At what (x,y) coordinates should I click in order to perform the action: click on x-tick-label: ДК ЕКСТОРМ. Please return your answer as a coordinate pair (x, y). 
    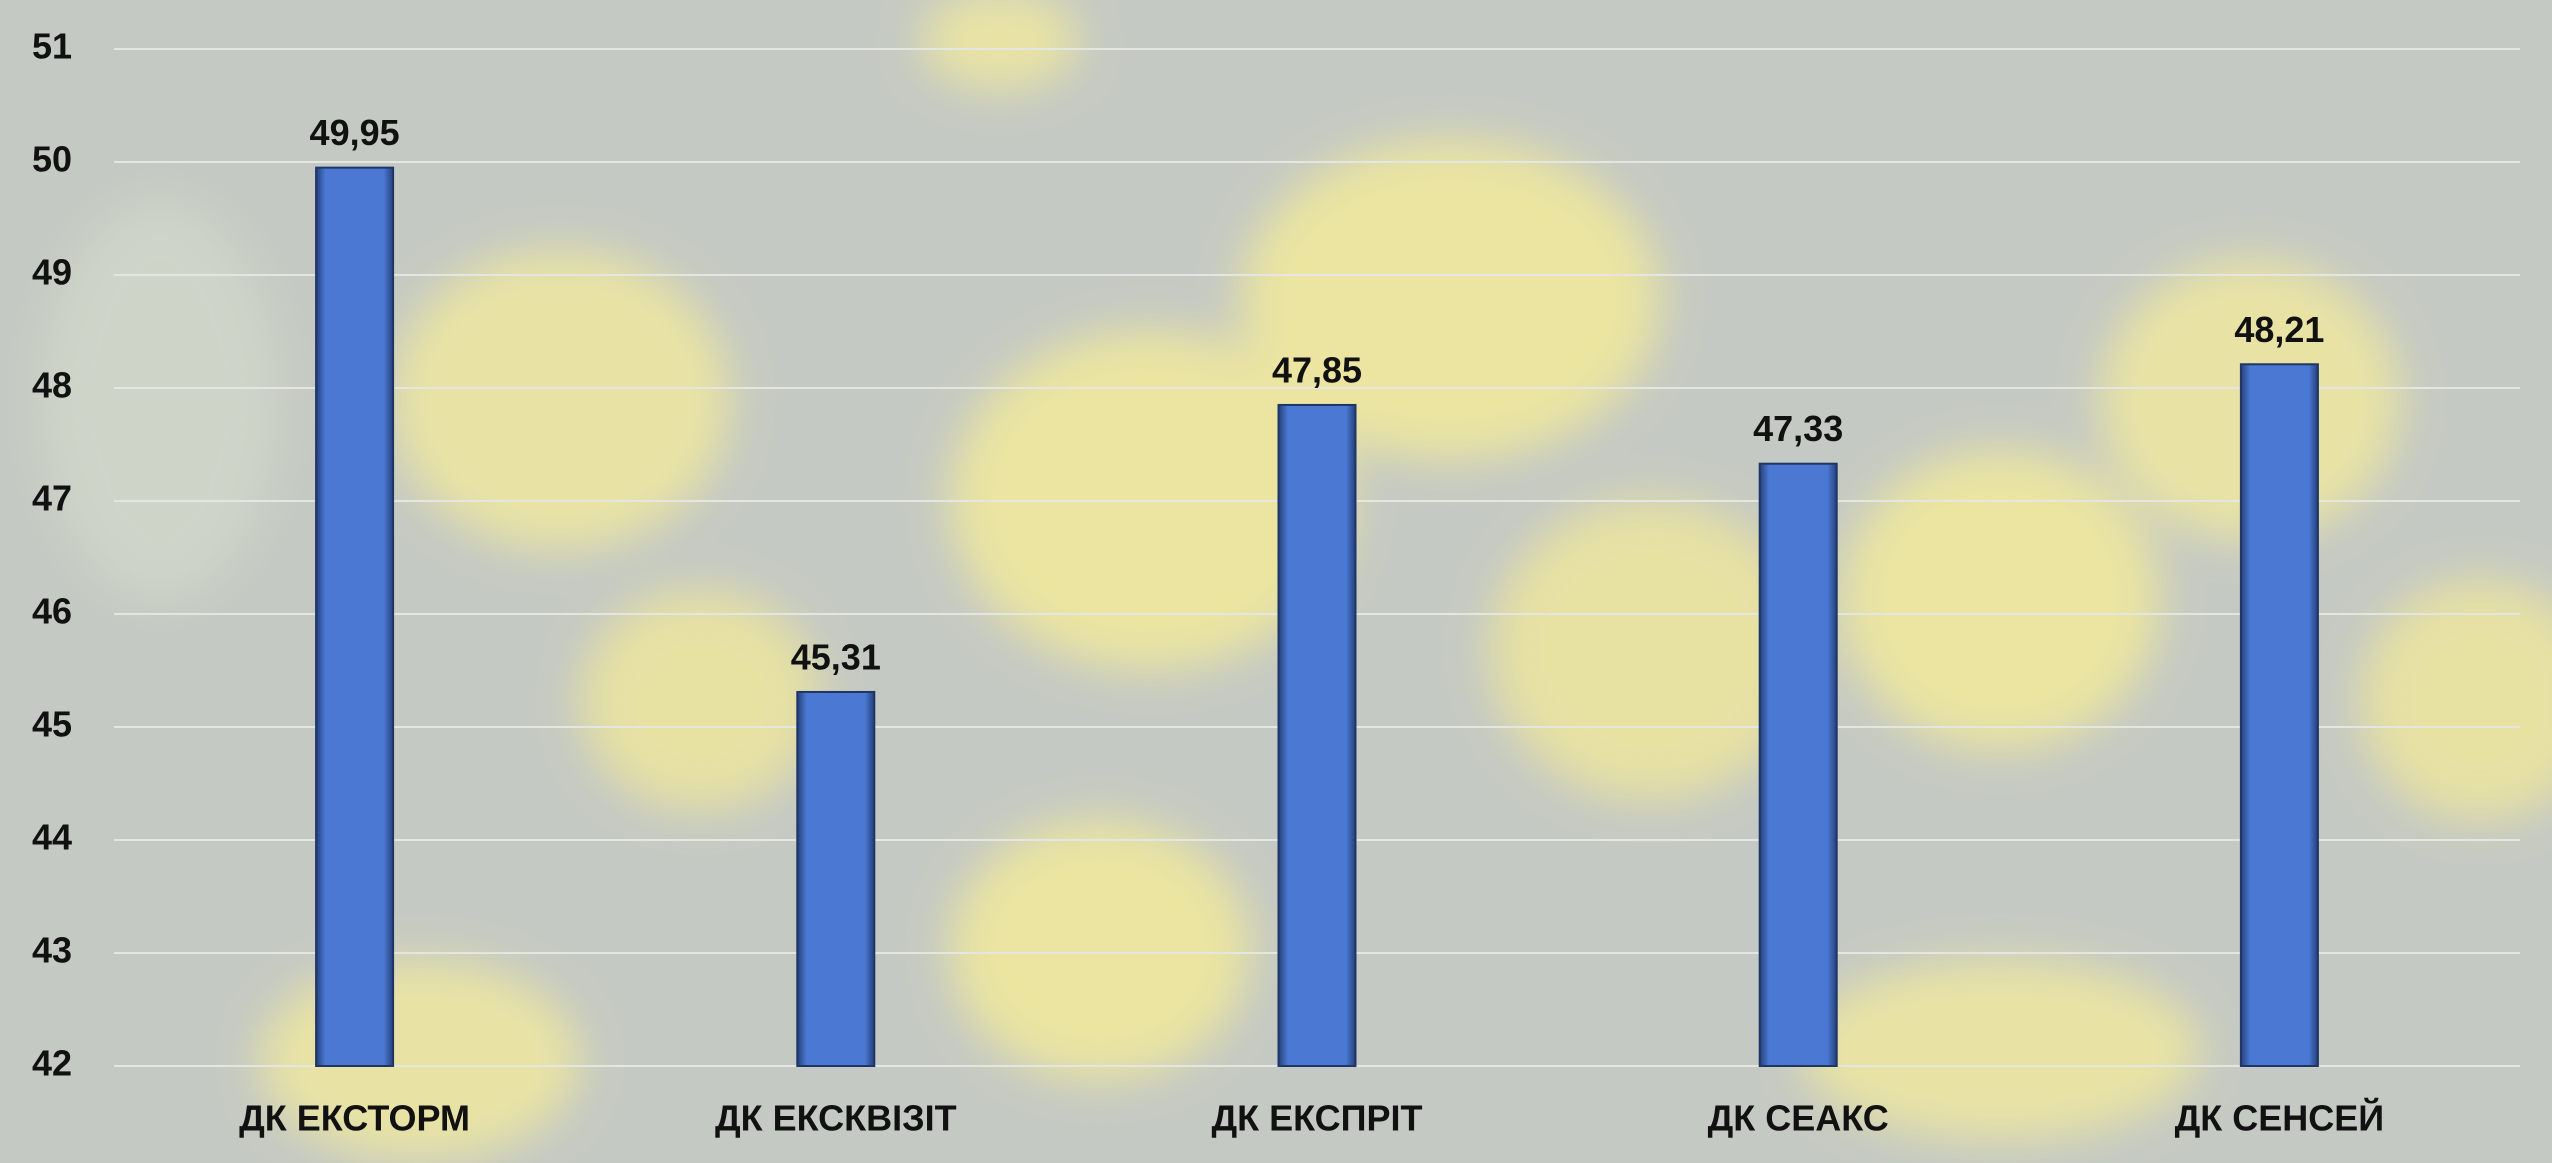
    Looking at the image, I should click on (354, 1118).